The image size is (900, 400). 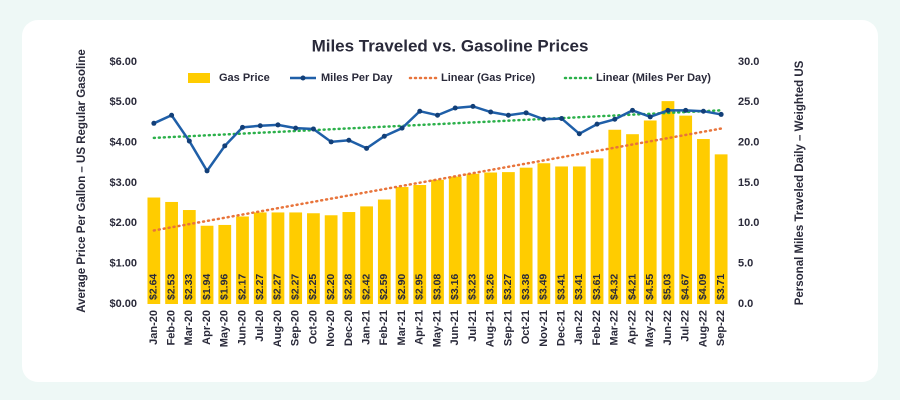 What do you see at coordinates (668, 327) in the screenshot?
I see `x-tick-label: Jun-22` at bounding box center [668, 327].